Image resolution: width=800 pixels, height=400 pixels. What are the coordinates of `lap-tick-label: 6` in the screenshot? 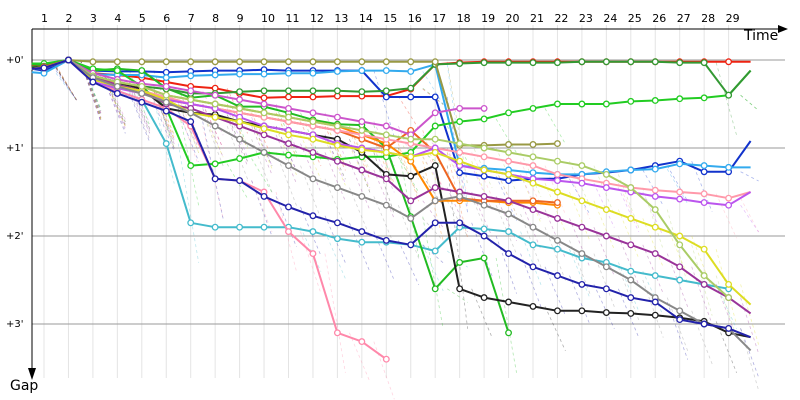 It's located at (166, 18).